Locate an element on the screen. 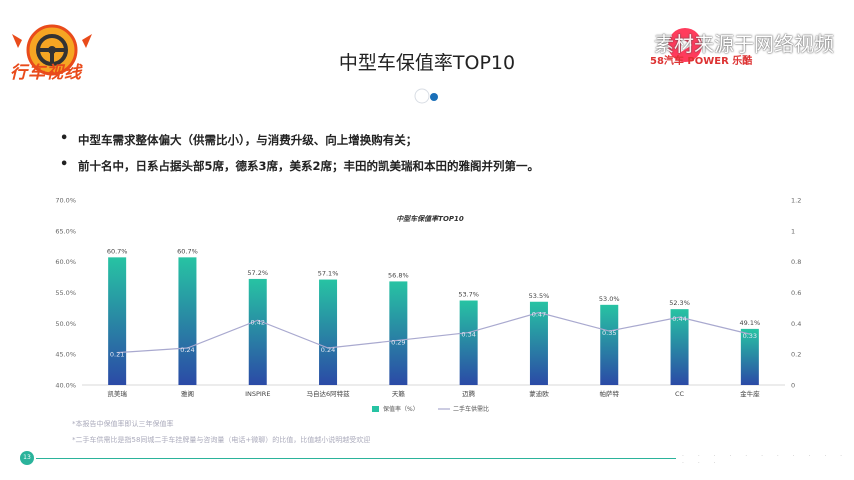 Image resolution: width=854 pixels, height=480 pixels. bar-value-label: 57.2% is located at coordinates (257, 273).